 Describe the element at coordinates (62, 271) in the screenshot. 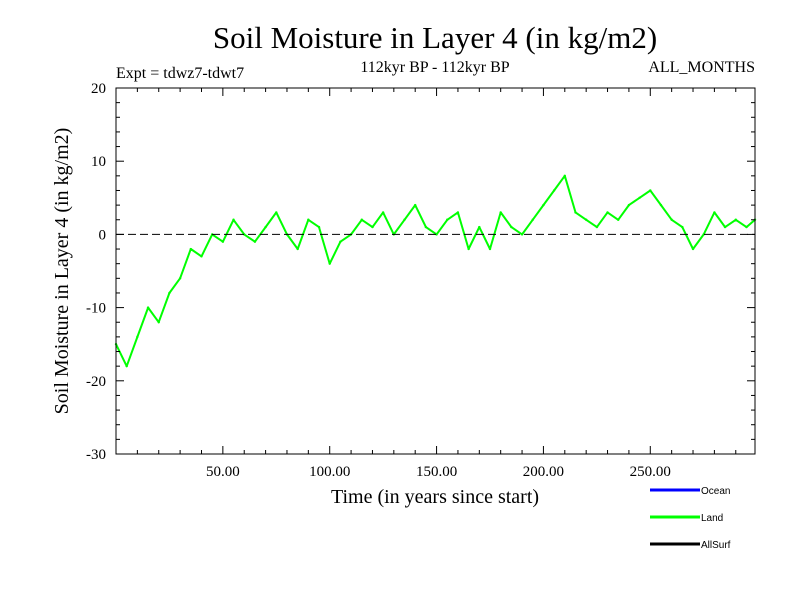

I see `y-axis-label: Soil Moisture in Layer 4 (in kg/m2)` at that location.